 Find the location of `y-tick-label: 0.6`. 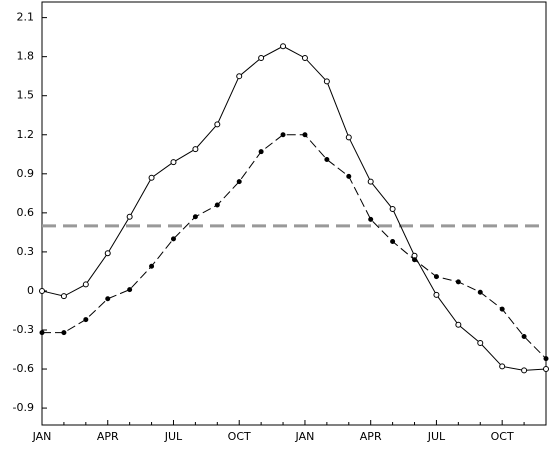

y-tick-label: 0.6 is located at coordinates (26, 212).